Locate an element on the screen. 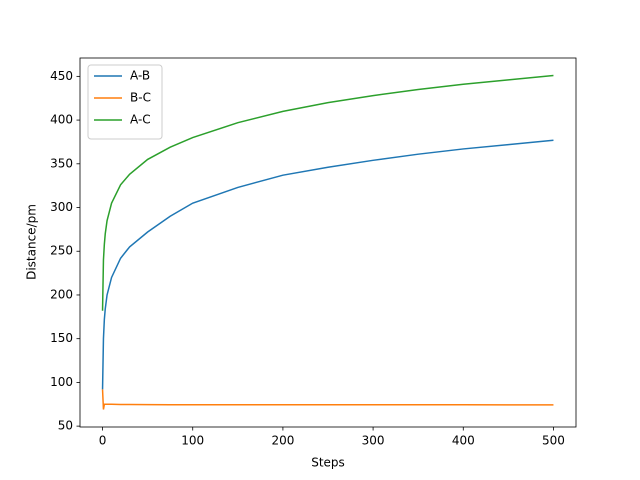  y-tick-label: 450 is located at coordinates (61, 76).